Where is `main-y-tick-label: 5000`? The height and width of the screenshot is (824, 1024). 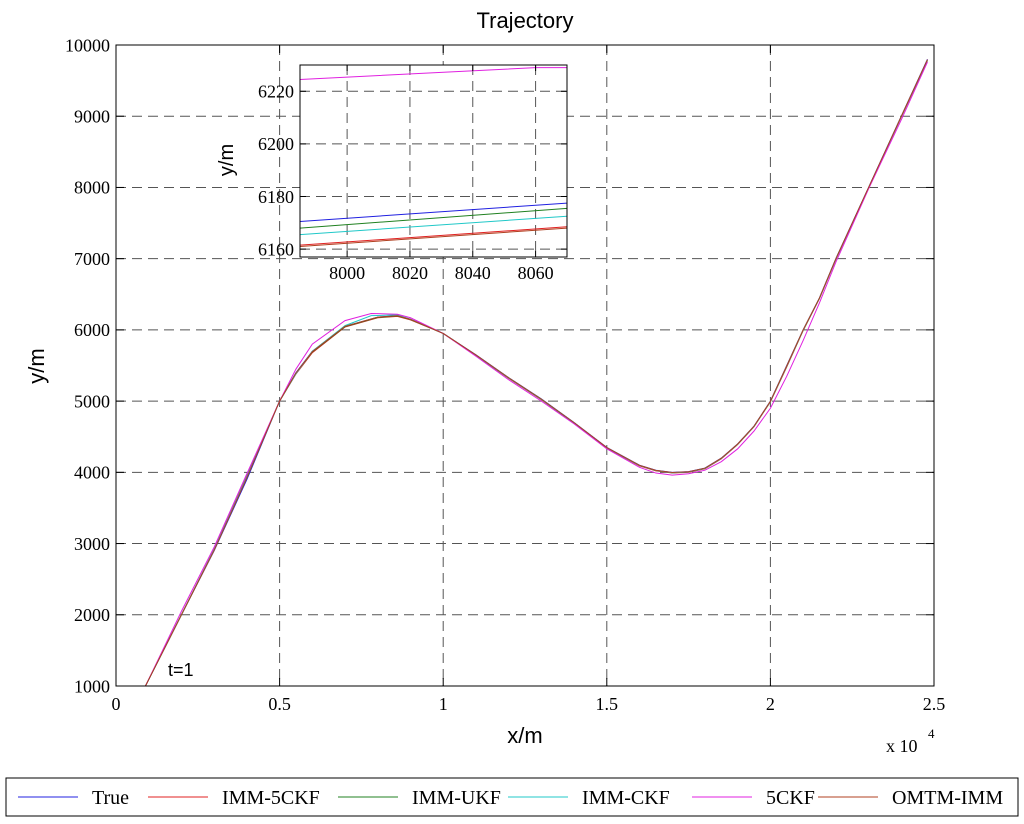
main-y-tick-label: 5000 is located at coordinates (92, 401).